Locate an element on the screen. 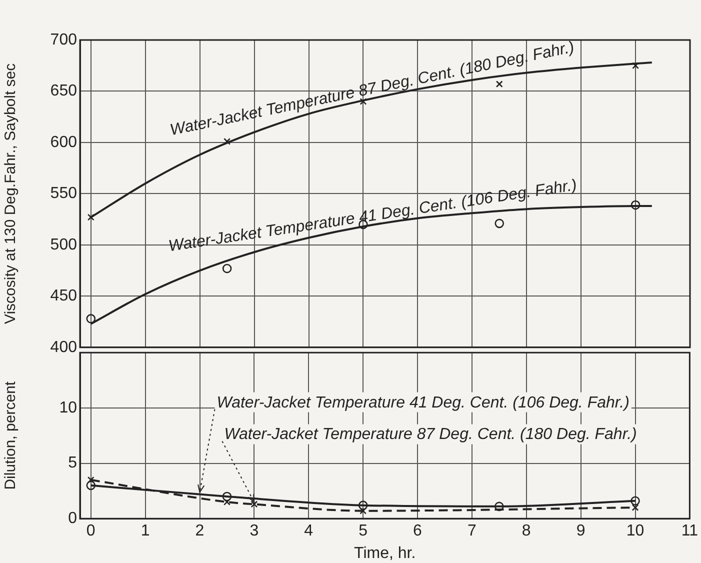  x-tick-label: 6 is located at coordinates (417, 531).